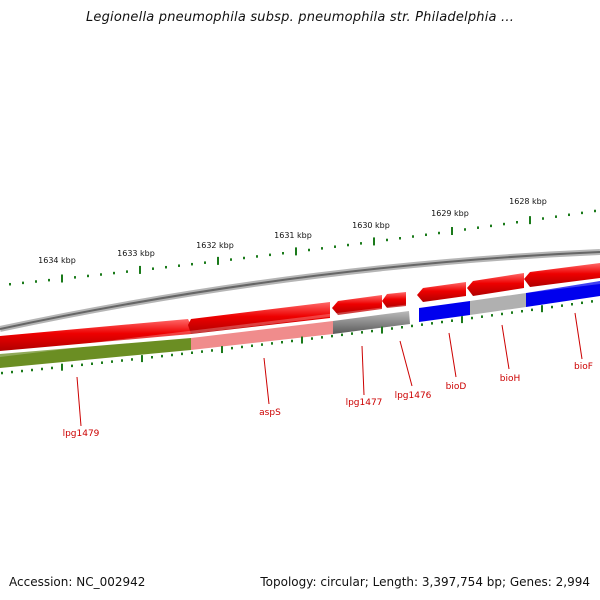 This screenshot has height=600, width=600. I want to click on bioH-gene, so click(498, 304).